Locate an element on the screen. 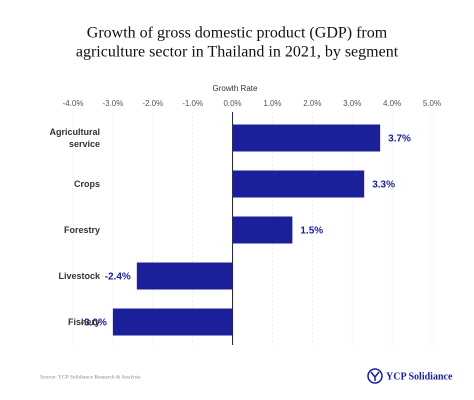 The height and width of the screenshot is (400, 474). x-tick-label: 3.0% is located at coordinates (352, 103).